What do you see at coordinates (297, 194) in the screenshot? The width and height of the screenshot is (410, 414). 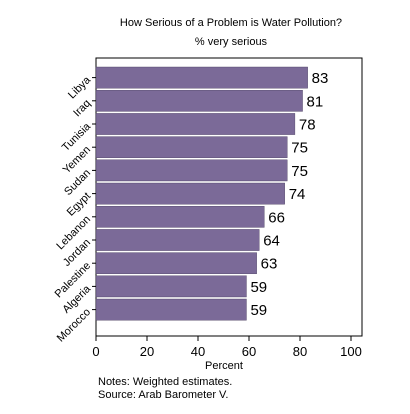 I see `value-label-egypt: 74` at bounding box center [297, 194].